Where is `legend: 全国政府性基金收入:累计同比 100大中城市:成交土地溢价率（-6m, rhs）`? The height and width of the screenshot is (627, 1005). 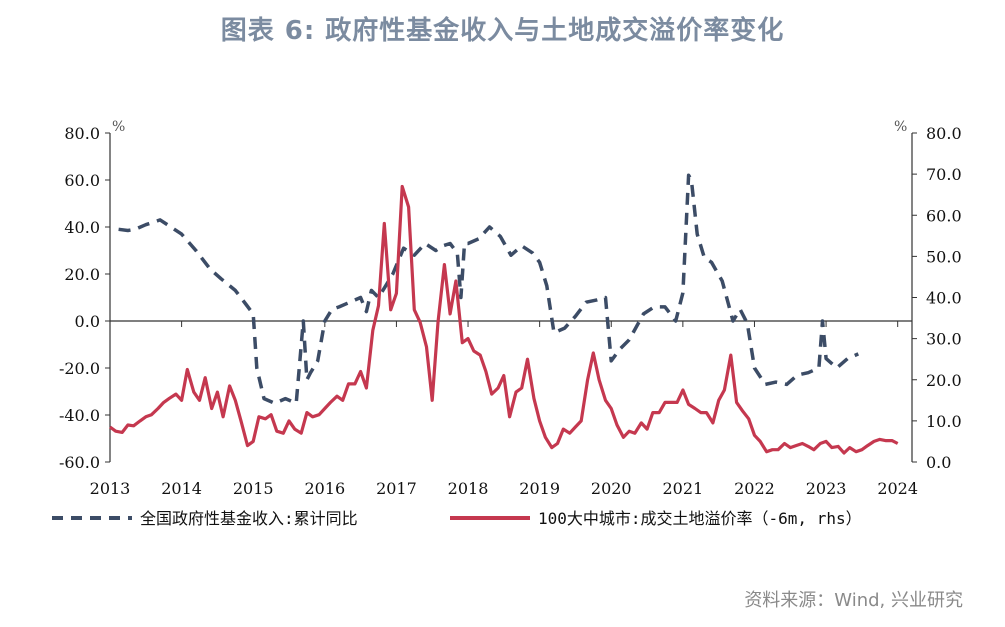 legend: 全国政府性基金收入:累计同比 100大中城市:成交土地溢价率（-6m, rhs） is located at coordinates (457, 518).